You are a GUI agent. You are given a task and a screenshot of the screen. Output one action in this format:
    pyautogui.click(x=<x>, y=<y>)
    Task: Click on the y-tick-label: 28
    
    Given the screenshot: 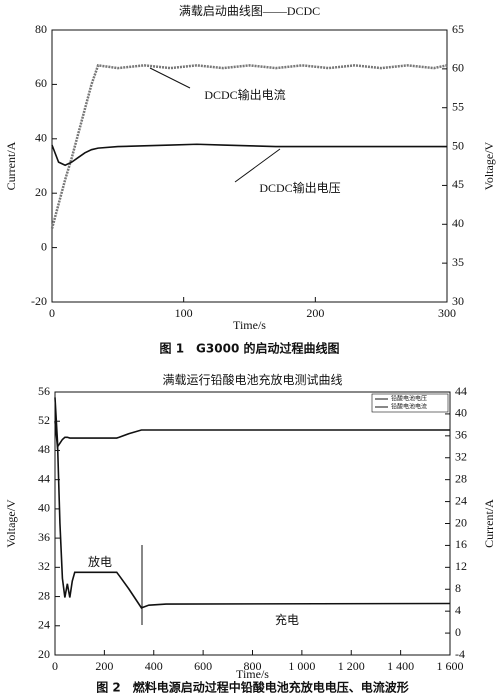 What is the action you would take?
    pyautogui.click(x=44, y=595)
    